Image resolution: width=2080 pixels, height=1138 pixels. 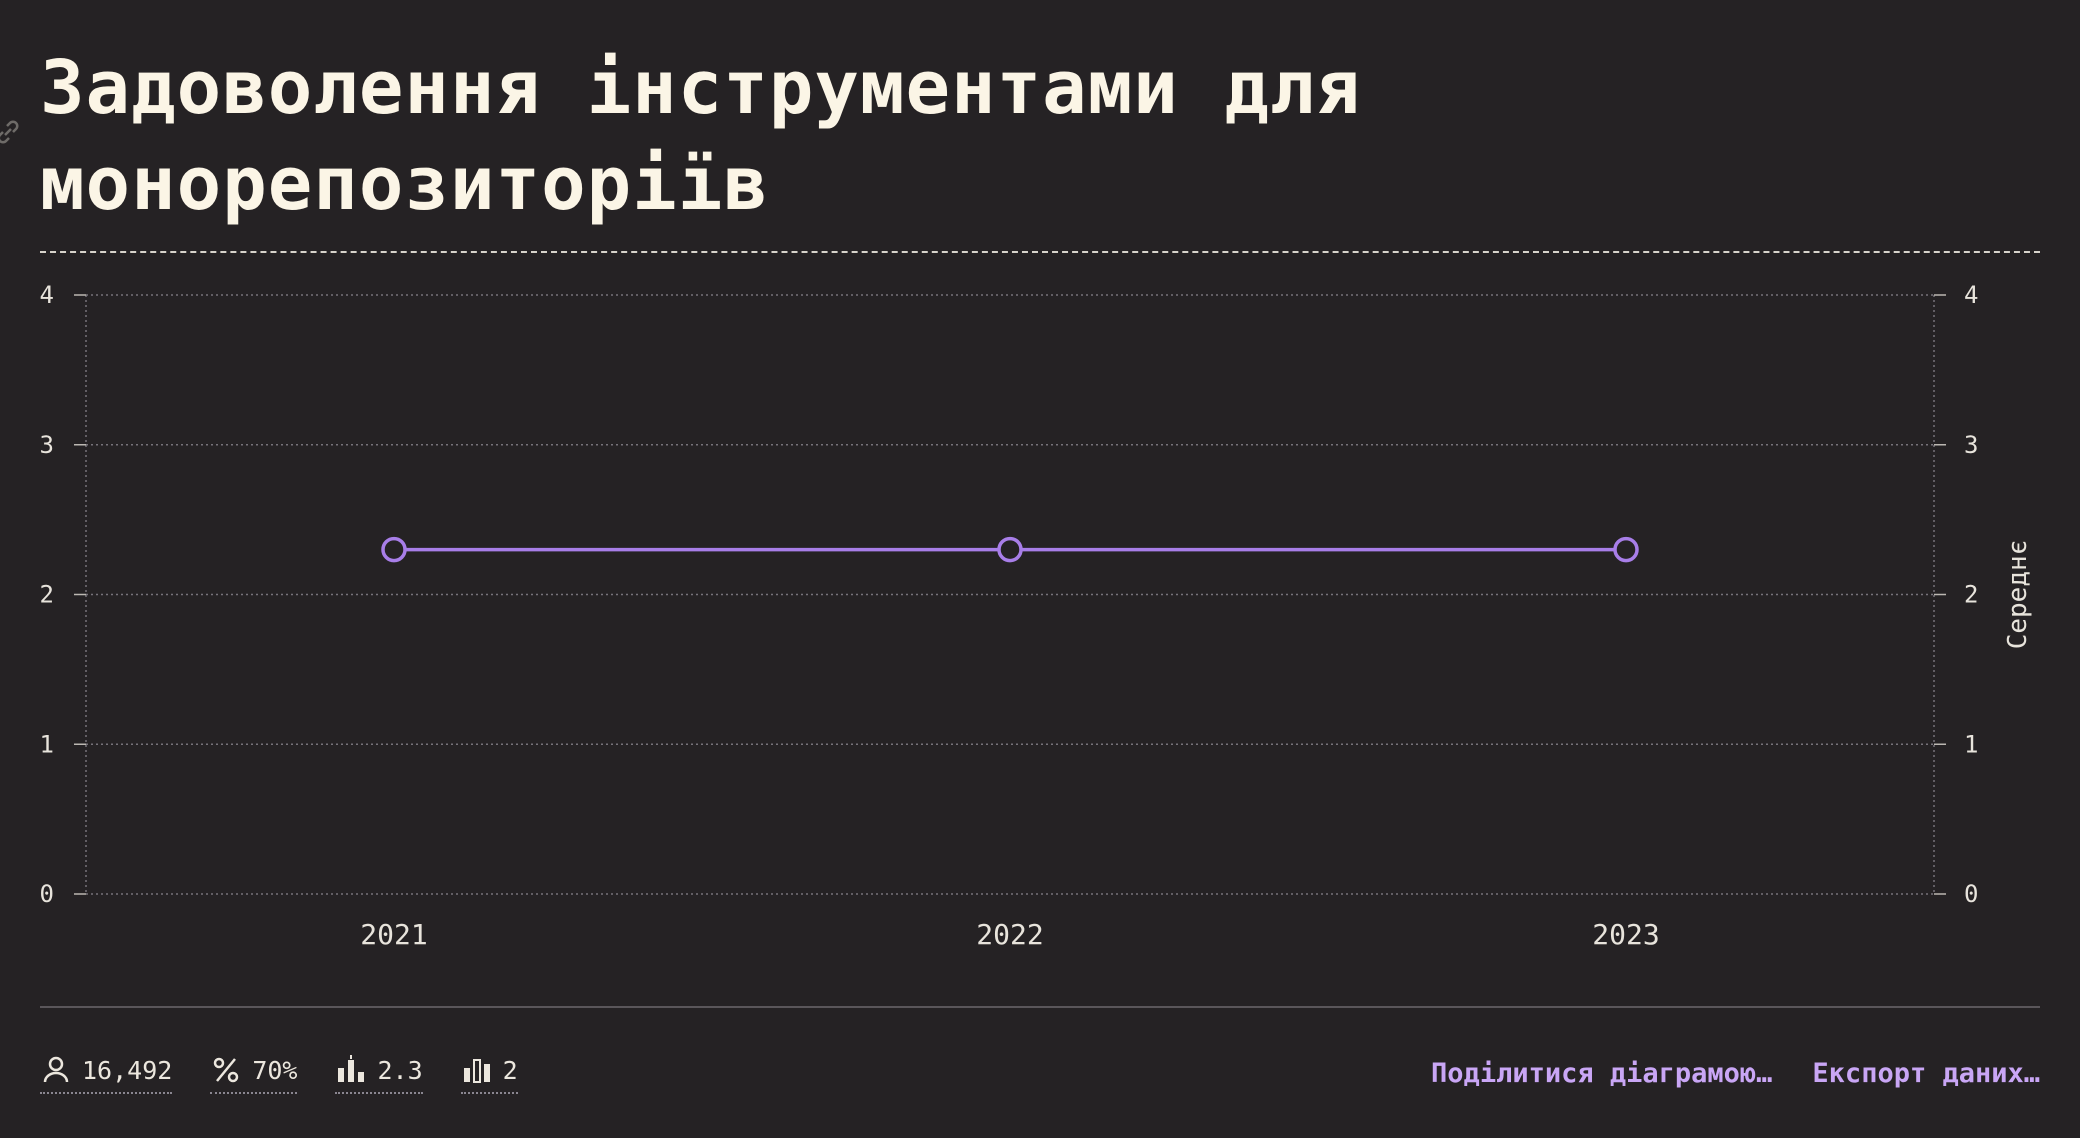 What do you see at coordinates (11, 132) in the screenshot?
I see `link-icon` at bounding box center [11, 132].